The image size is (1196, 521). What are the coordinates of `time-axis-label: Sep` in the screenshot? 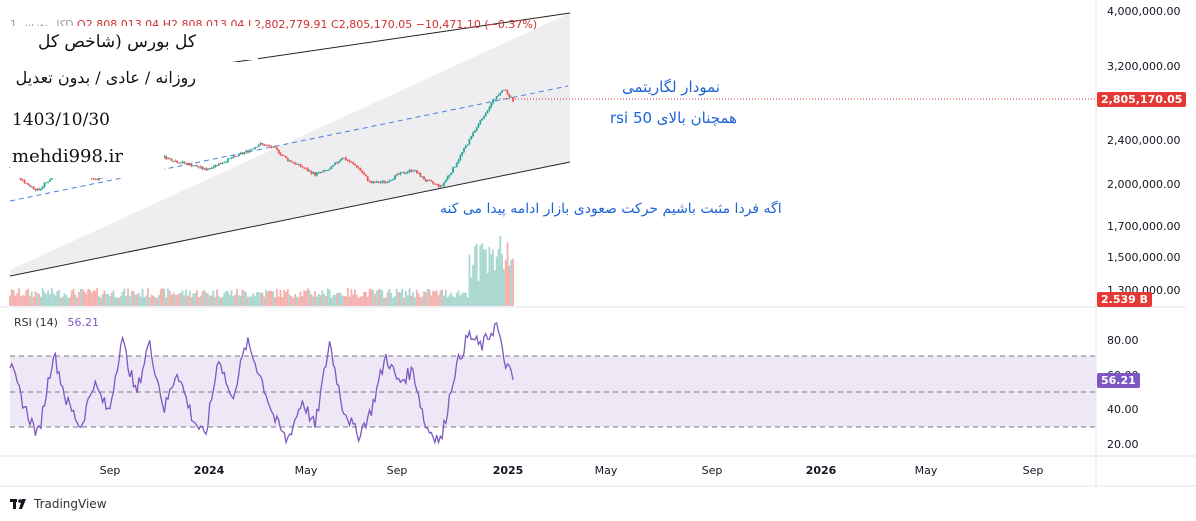 It's located at (110, 470).